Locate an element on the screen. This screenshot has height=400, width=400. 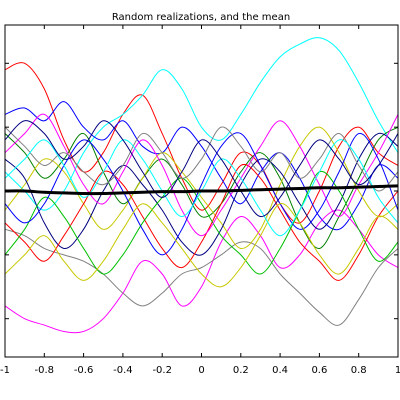
x-tick-label: 0.8 is located at coordinates (359, 370).